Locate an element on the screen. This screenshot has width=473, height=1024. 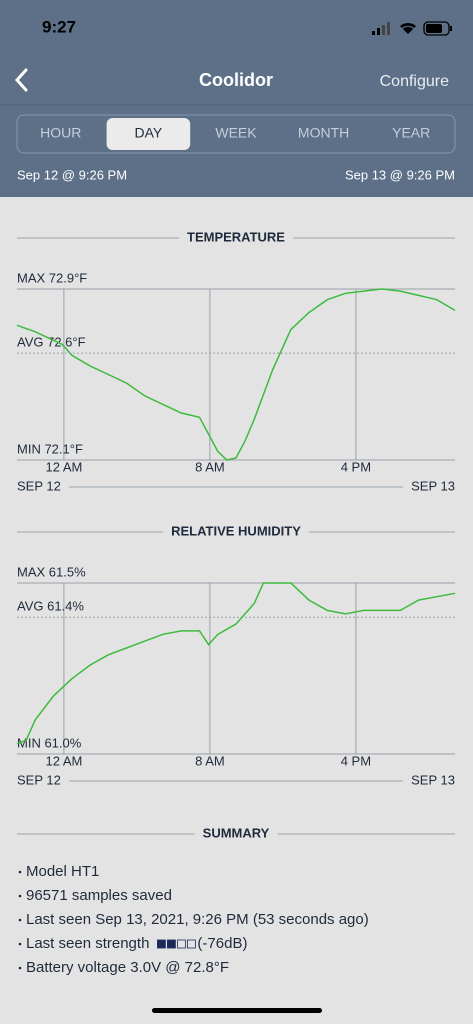
tabs: HOUR DAY WEEK MONTH YEAR is located at coordinates (235, 134).